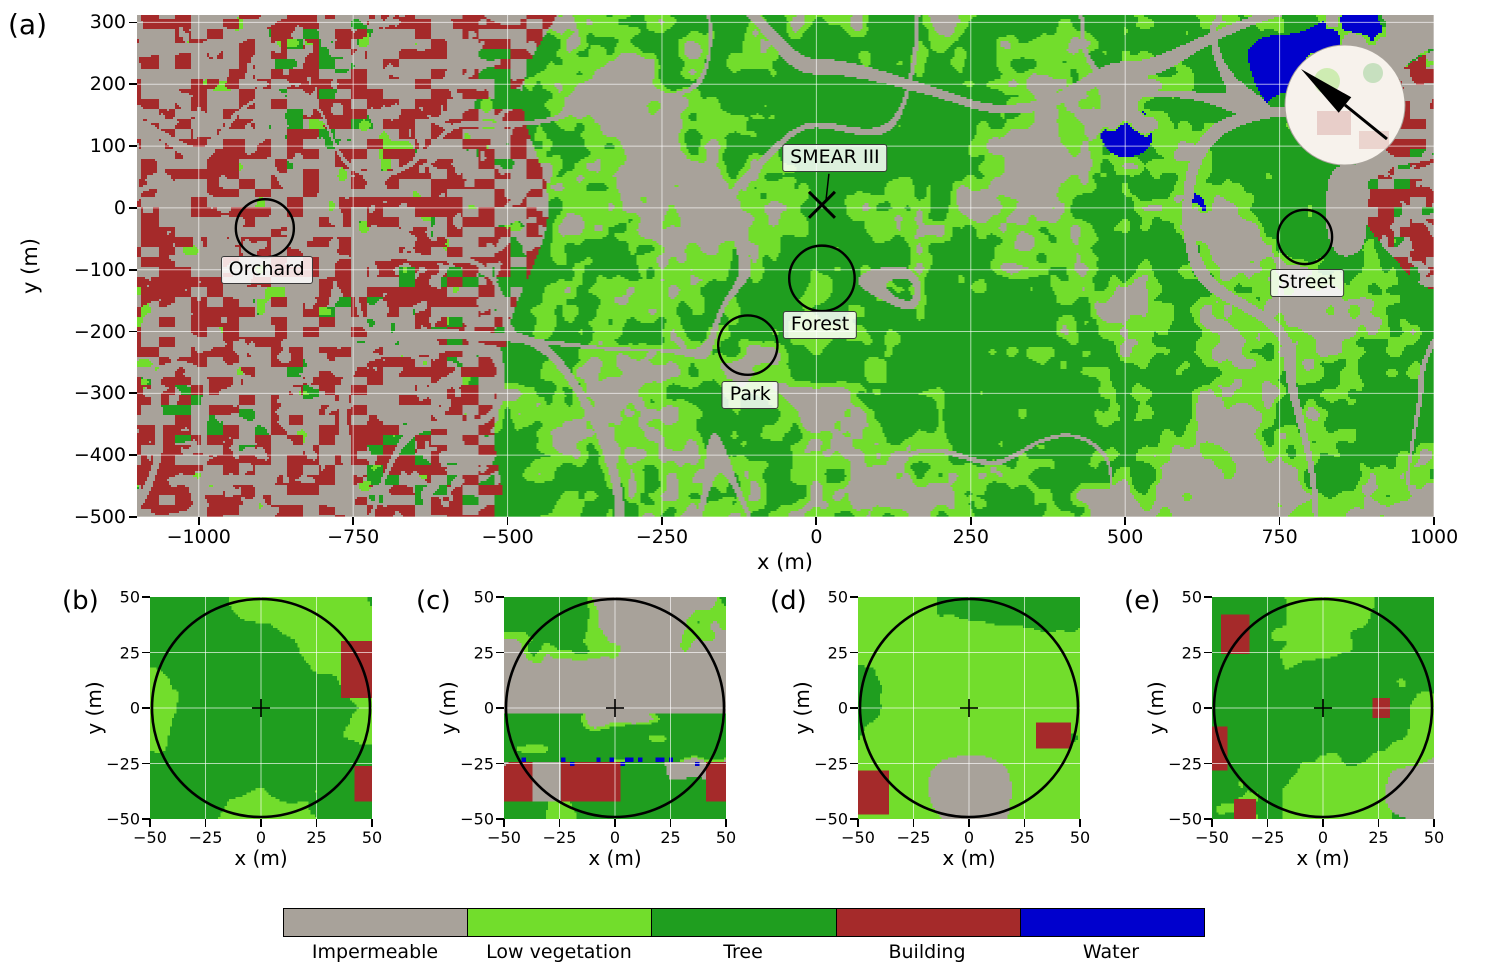 This screenshot has height=977, width=1485. Describe the element at coordinates (99, 455) in the screenshot. I see `panel-a-ytick--400: −400` at that location.